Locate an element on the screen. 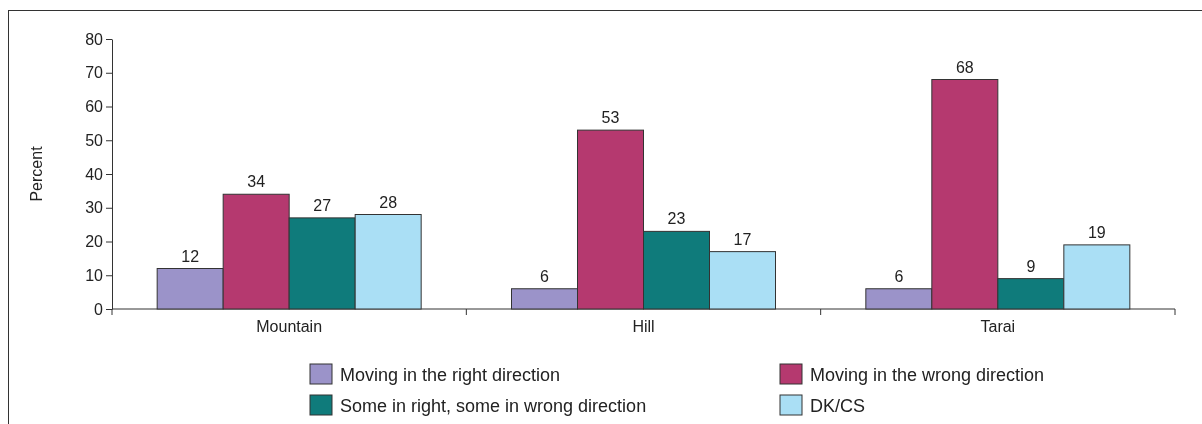 This screenshot has height=424, width=1202. x-tick-label: Tarai is located at coordinates (998, 326).